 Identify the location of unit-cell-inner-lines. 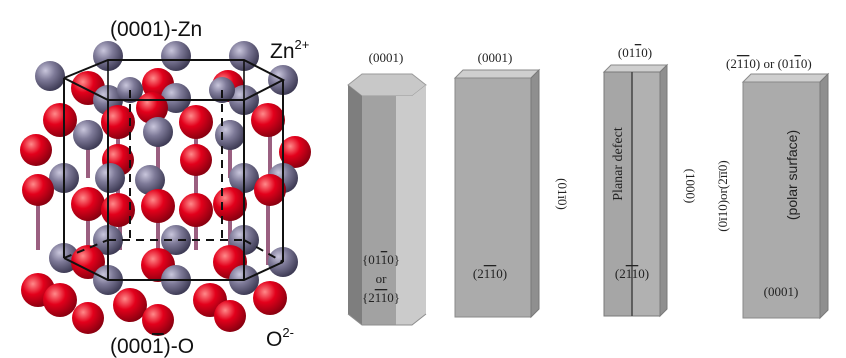
(176, 80).